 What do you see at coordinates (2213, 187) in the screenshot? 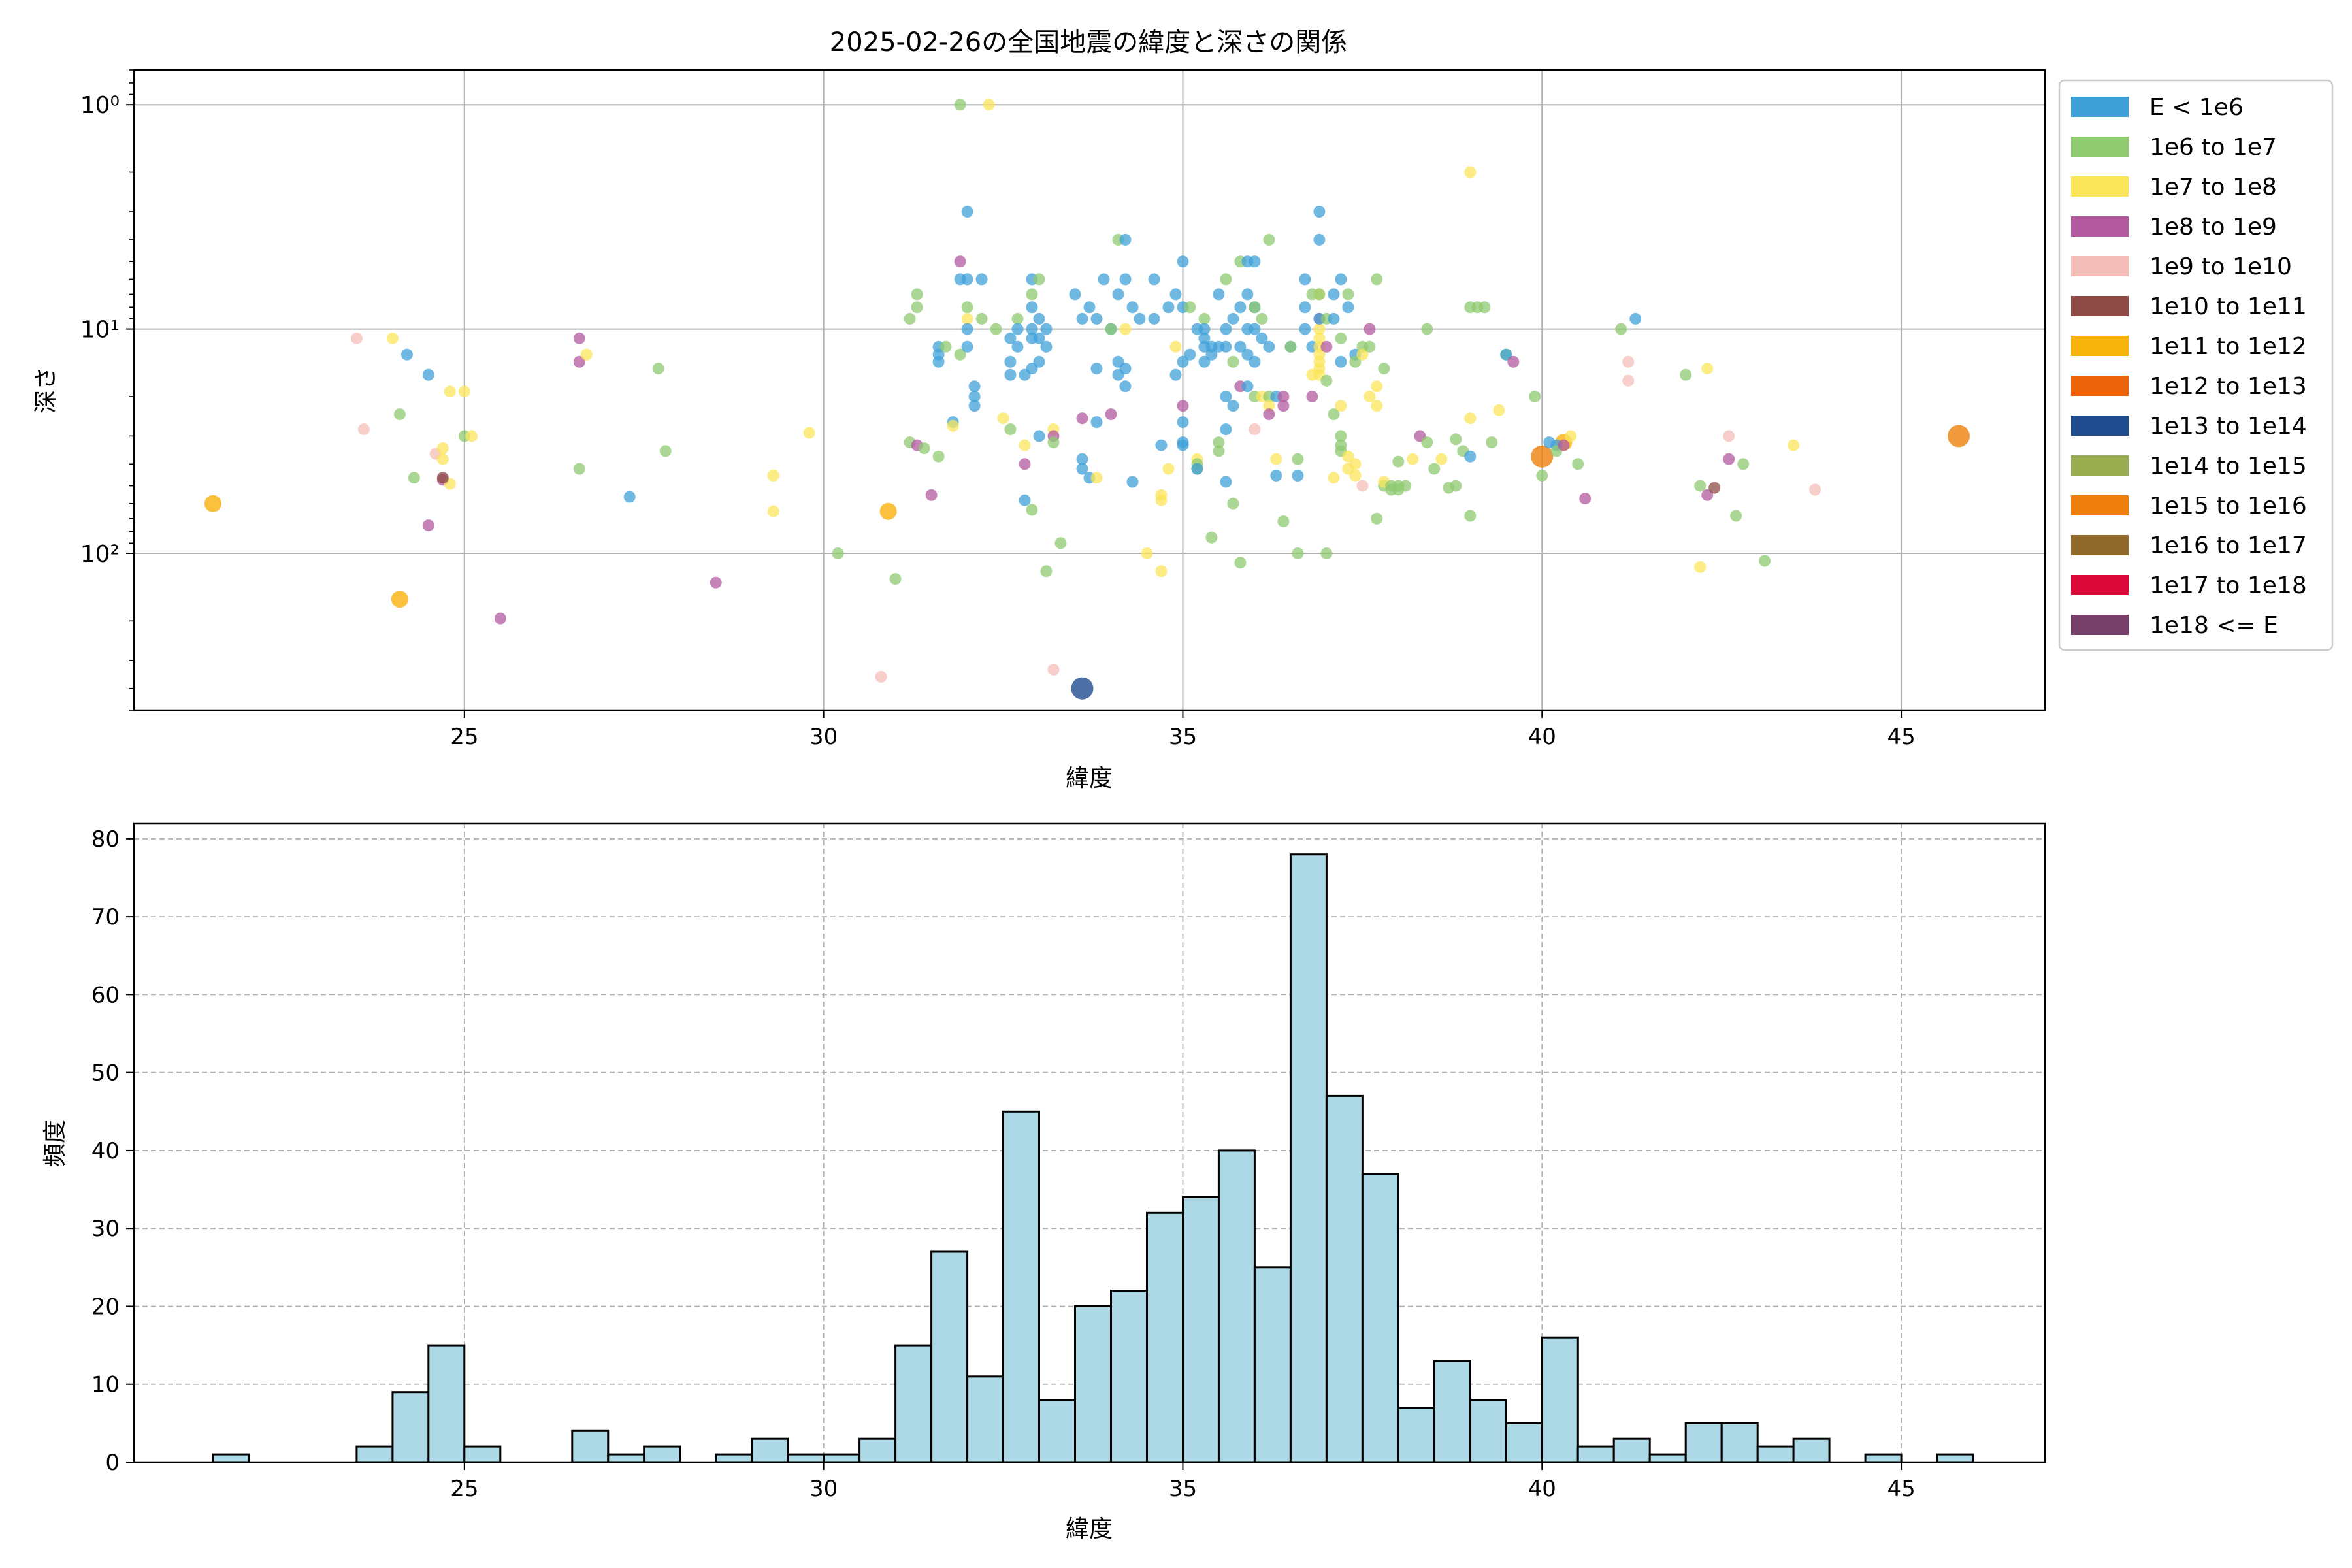
I see `legend-label: 1e7 to 1e8` at bounding box center [2213, 187].